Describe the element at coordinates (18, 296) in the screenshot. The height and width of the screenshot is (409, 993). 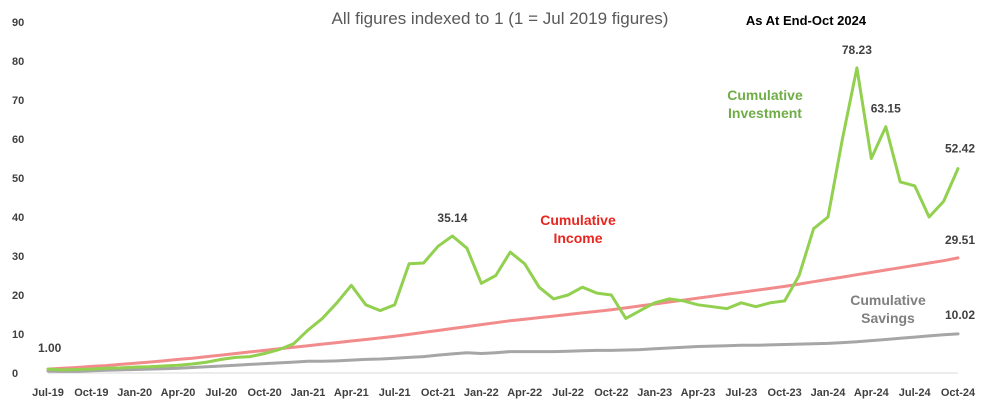
I see `y-tick-label: 20` at that location.